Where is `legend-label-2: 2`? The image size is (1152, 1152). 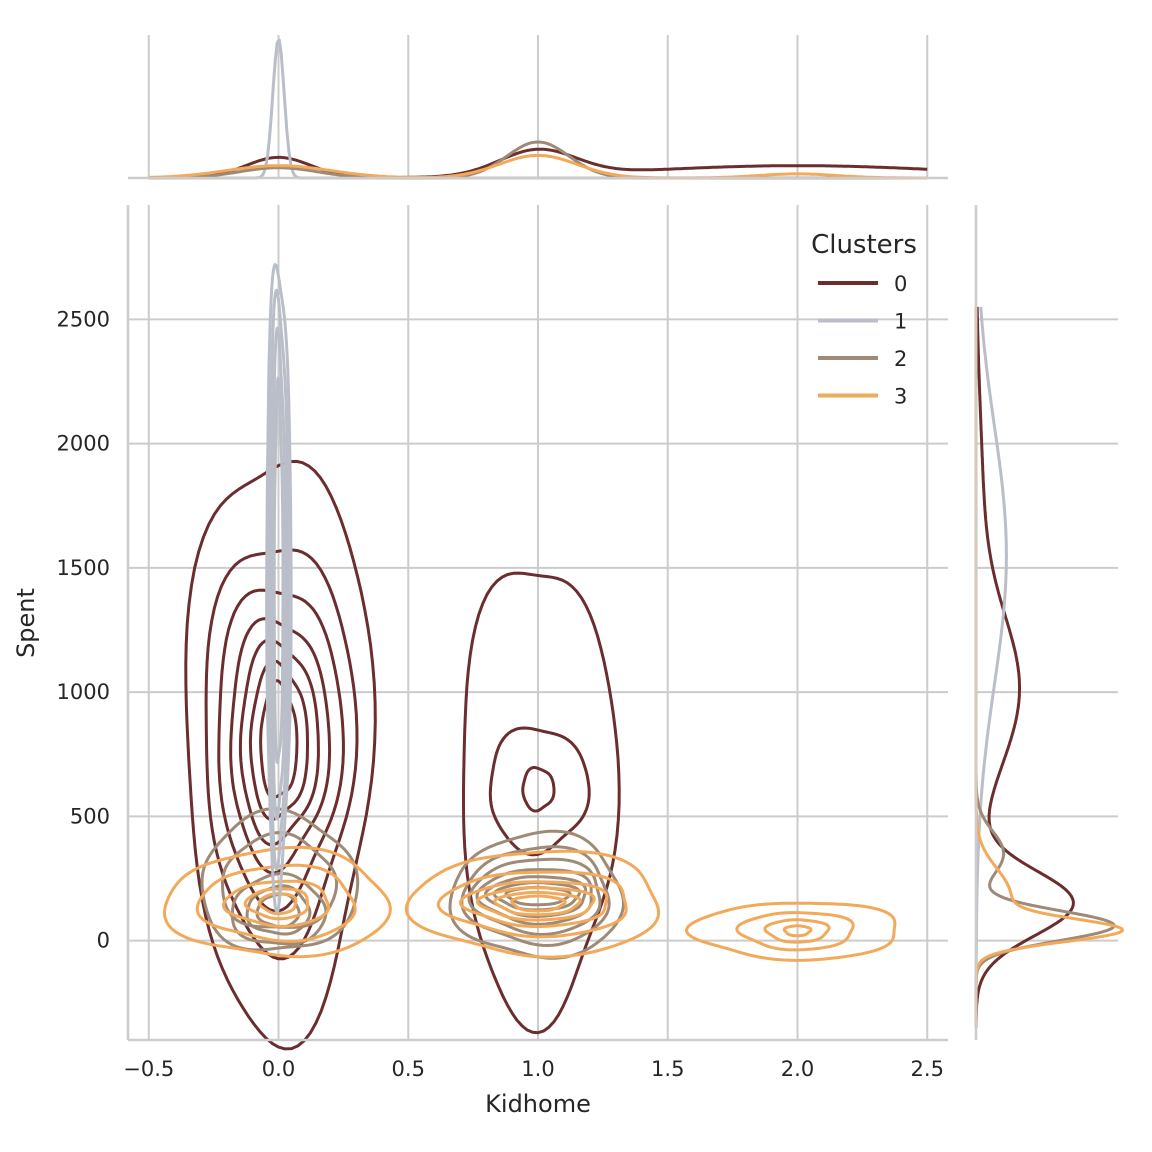
legend-label-2: 2 is located at coordinates (900, 359).